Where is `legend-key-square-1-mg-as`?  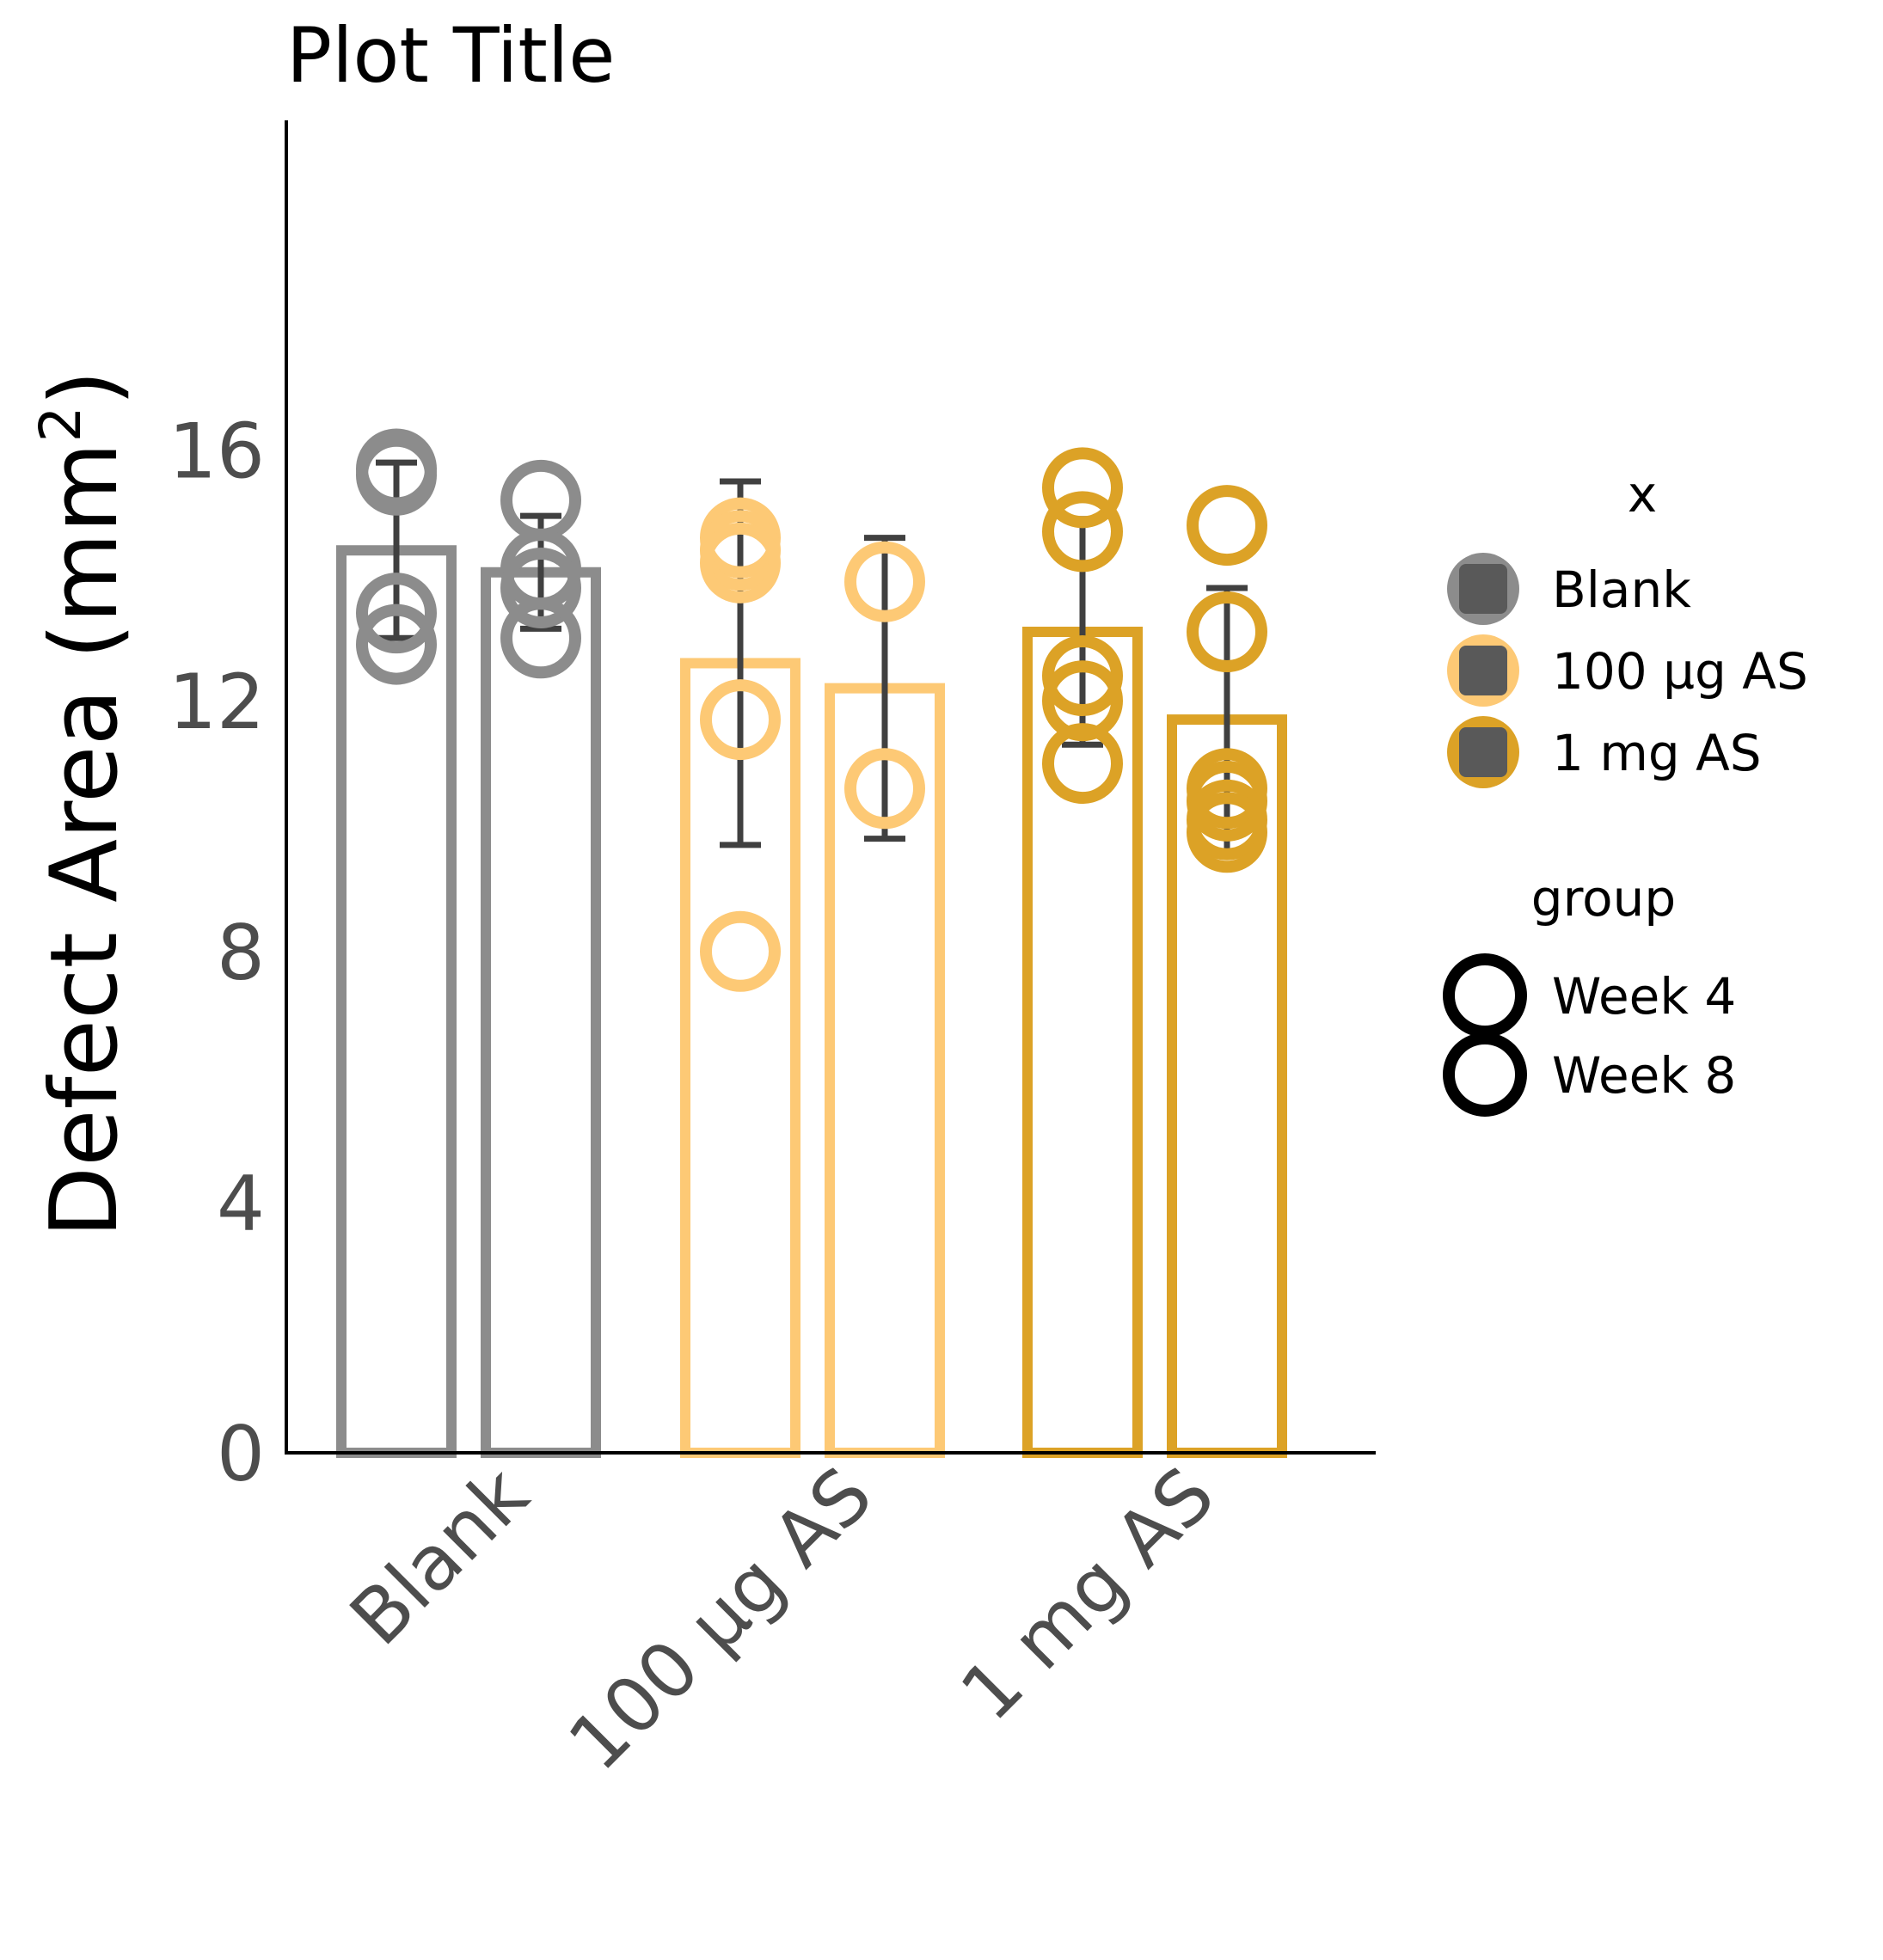 legend-key-square-1-mg-as is located at coordinates (1483, 752).